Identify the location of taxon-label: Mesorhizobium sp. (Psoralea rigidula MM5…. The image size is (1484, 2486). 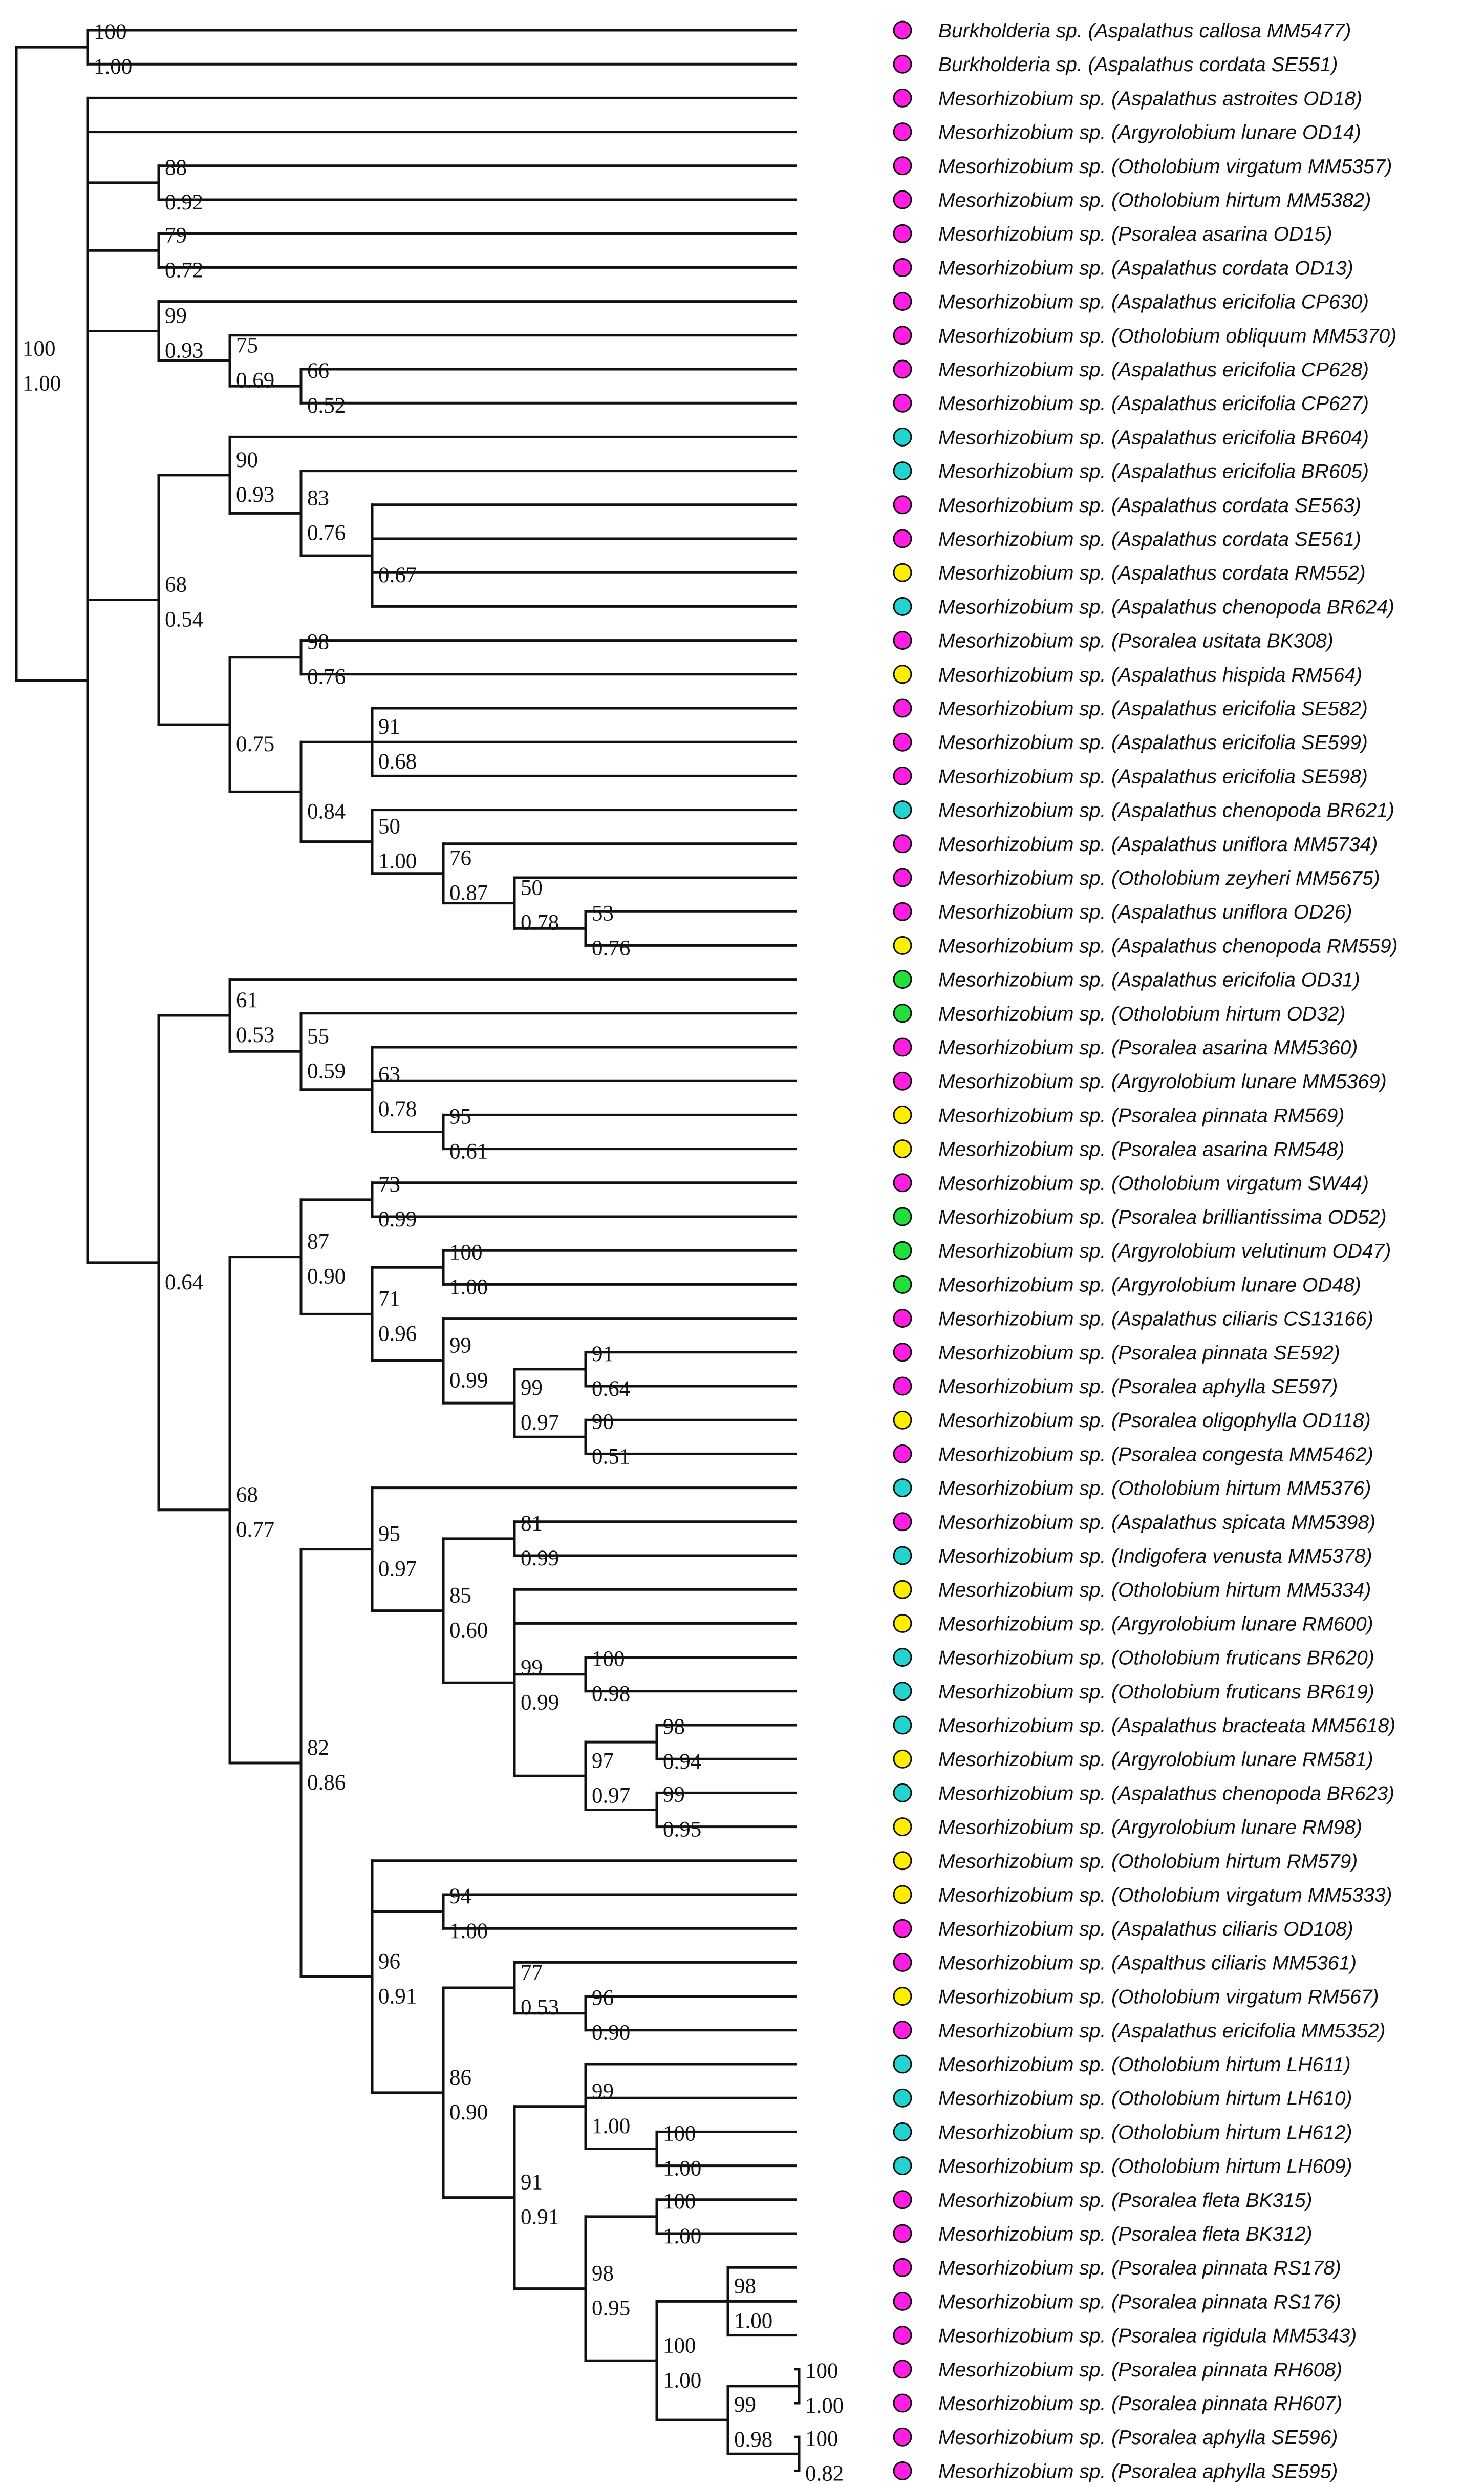
(1147, 2336).